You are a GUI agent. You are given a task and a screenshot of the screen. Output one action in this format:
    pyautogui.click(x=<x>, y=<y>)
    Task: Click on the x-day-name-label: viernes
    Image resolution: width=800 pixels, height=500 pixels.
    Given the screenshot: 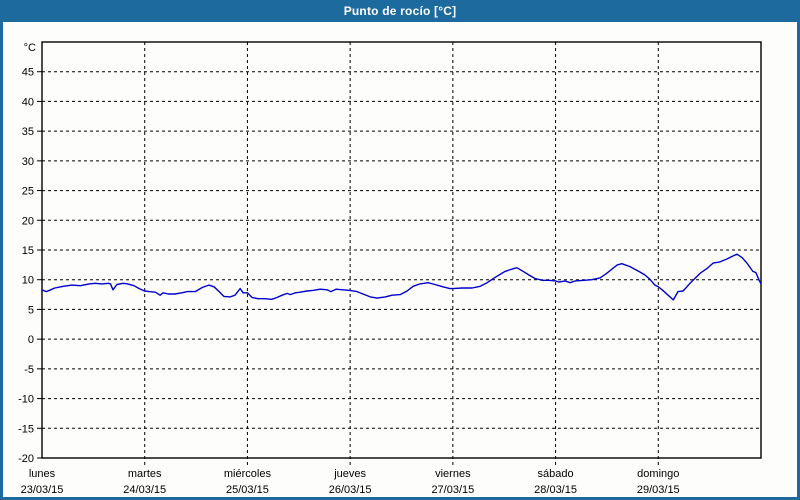 What is the action you would take?
    pyautogui.click(x=453, y=474)
    